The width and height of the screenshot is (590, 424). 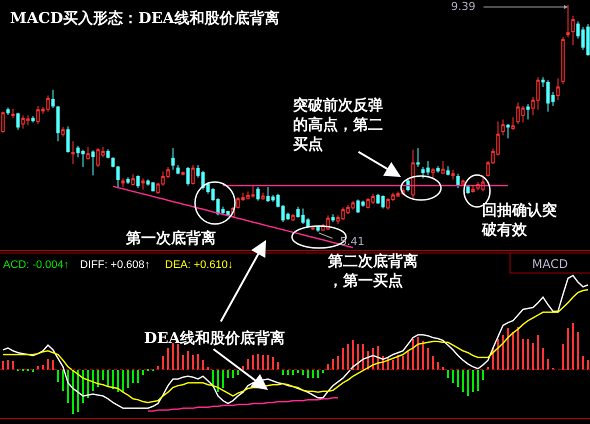 I want to click on annotation: DEA线和股价底背离, so click(x=215, y=338).